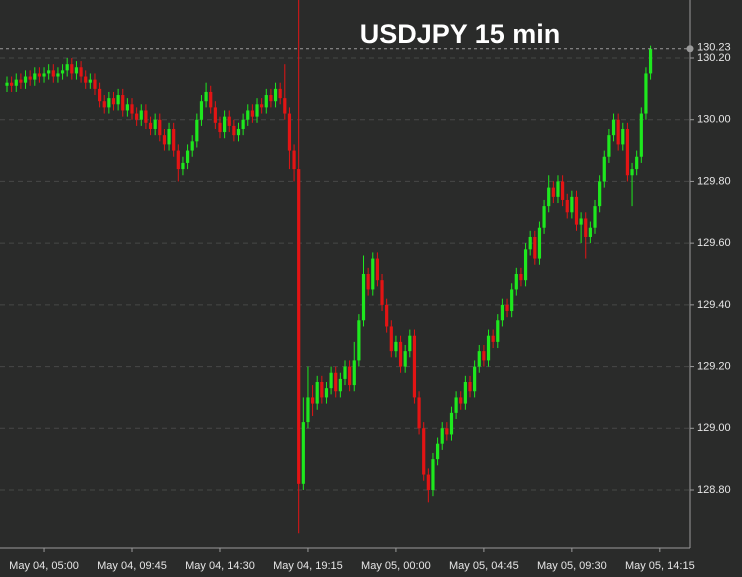 The height and width of the screenshot is (577, 742). I want to click on x-tick-label: May 04, 09:45, so click(132, 566).